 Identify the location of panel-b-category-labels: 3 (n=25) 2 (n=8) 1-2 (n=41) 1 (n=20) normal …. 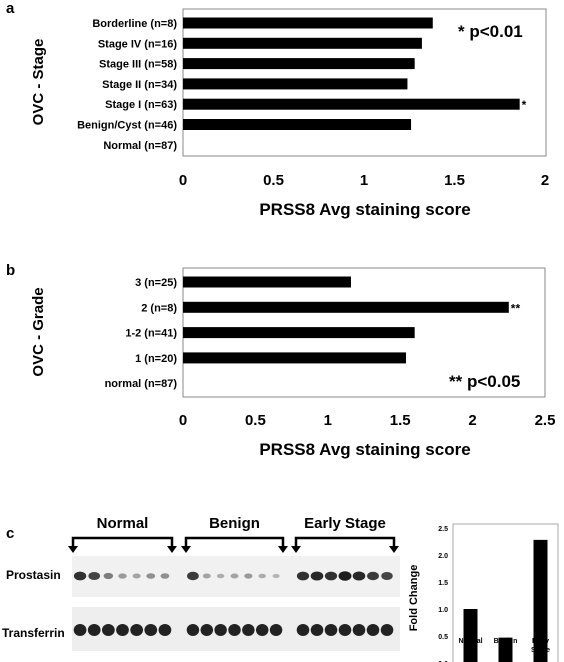
(141, 333).